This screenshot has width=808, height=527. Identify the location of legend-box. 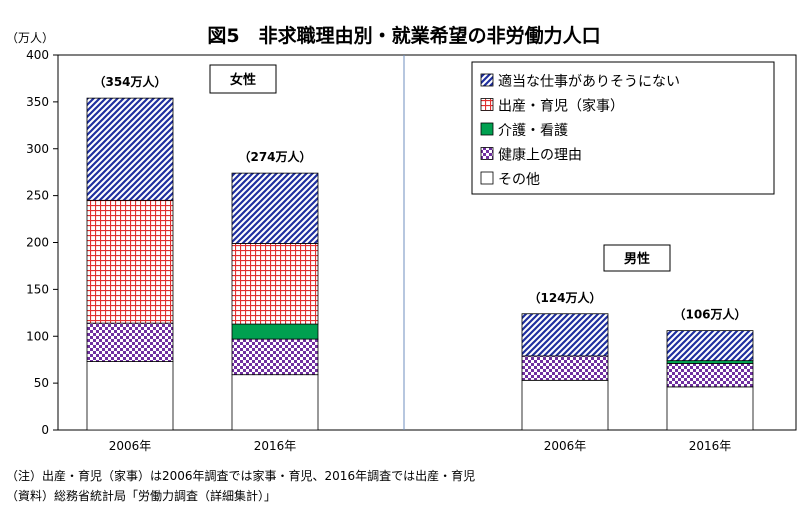
(623, 128).